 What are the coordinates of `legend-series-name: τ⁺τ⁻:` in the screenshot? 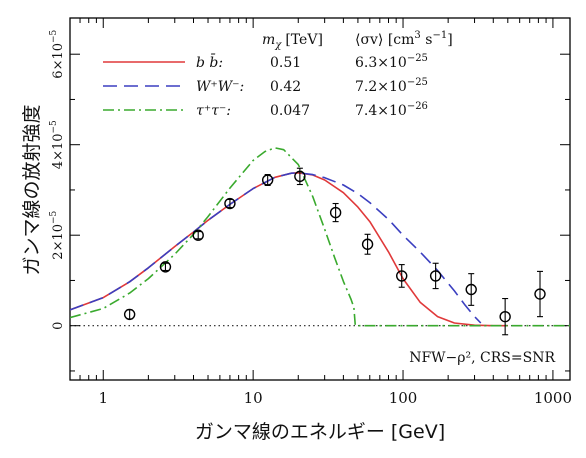 It's located at (213, 111).